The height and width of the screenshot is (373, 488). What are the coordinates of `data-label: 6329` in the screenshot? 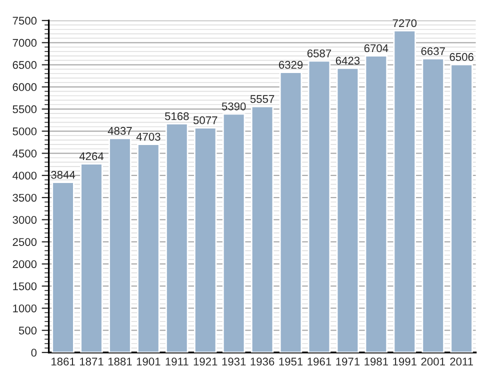 It's located at (290, 64).